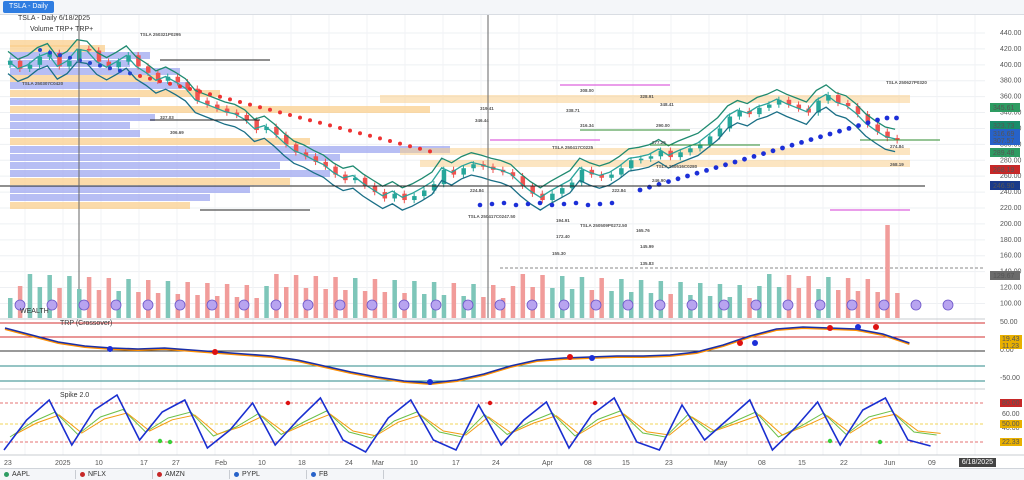 The width and height of the screenshot is (1024, 480). Describe the element at coordinates (667, 104) in the screenshot. I see `chart-annotation: 348.41` at that location.